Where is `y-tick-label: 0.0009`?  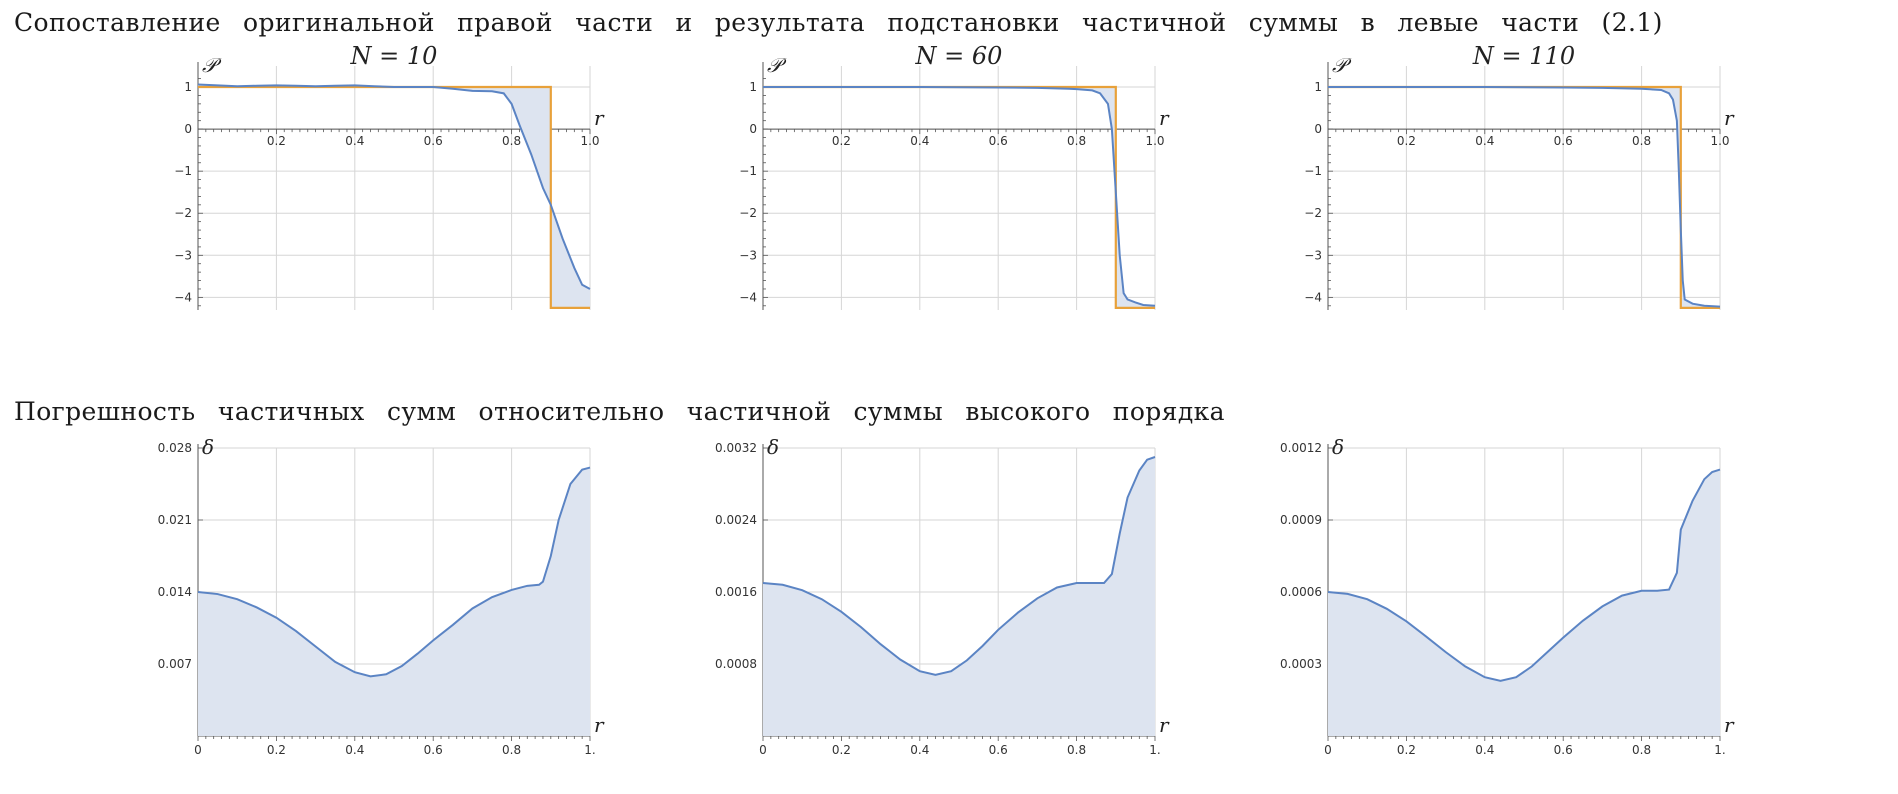 y-tick-label: 0.0009 is located at coordinates (1301, 520).